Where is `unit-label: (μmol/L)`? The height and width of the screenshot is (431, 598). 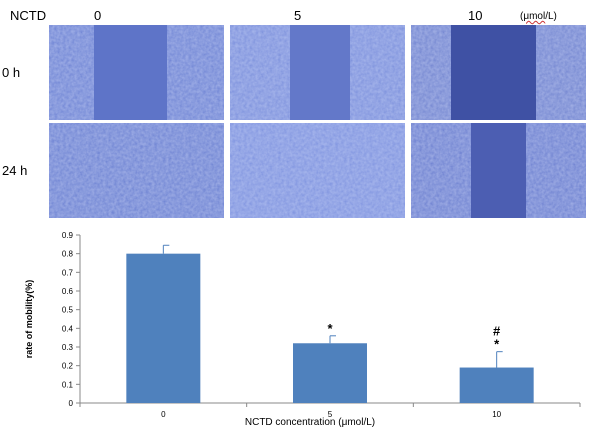
unit-label: (μmol/L) is located at coordinates (538, 16).